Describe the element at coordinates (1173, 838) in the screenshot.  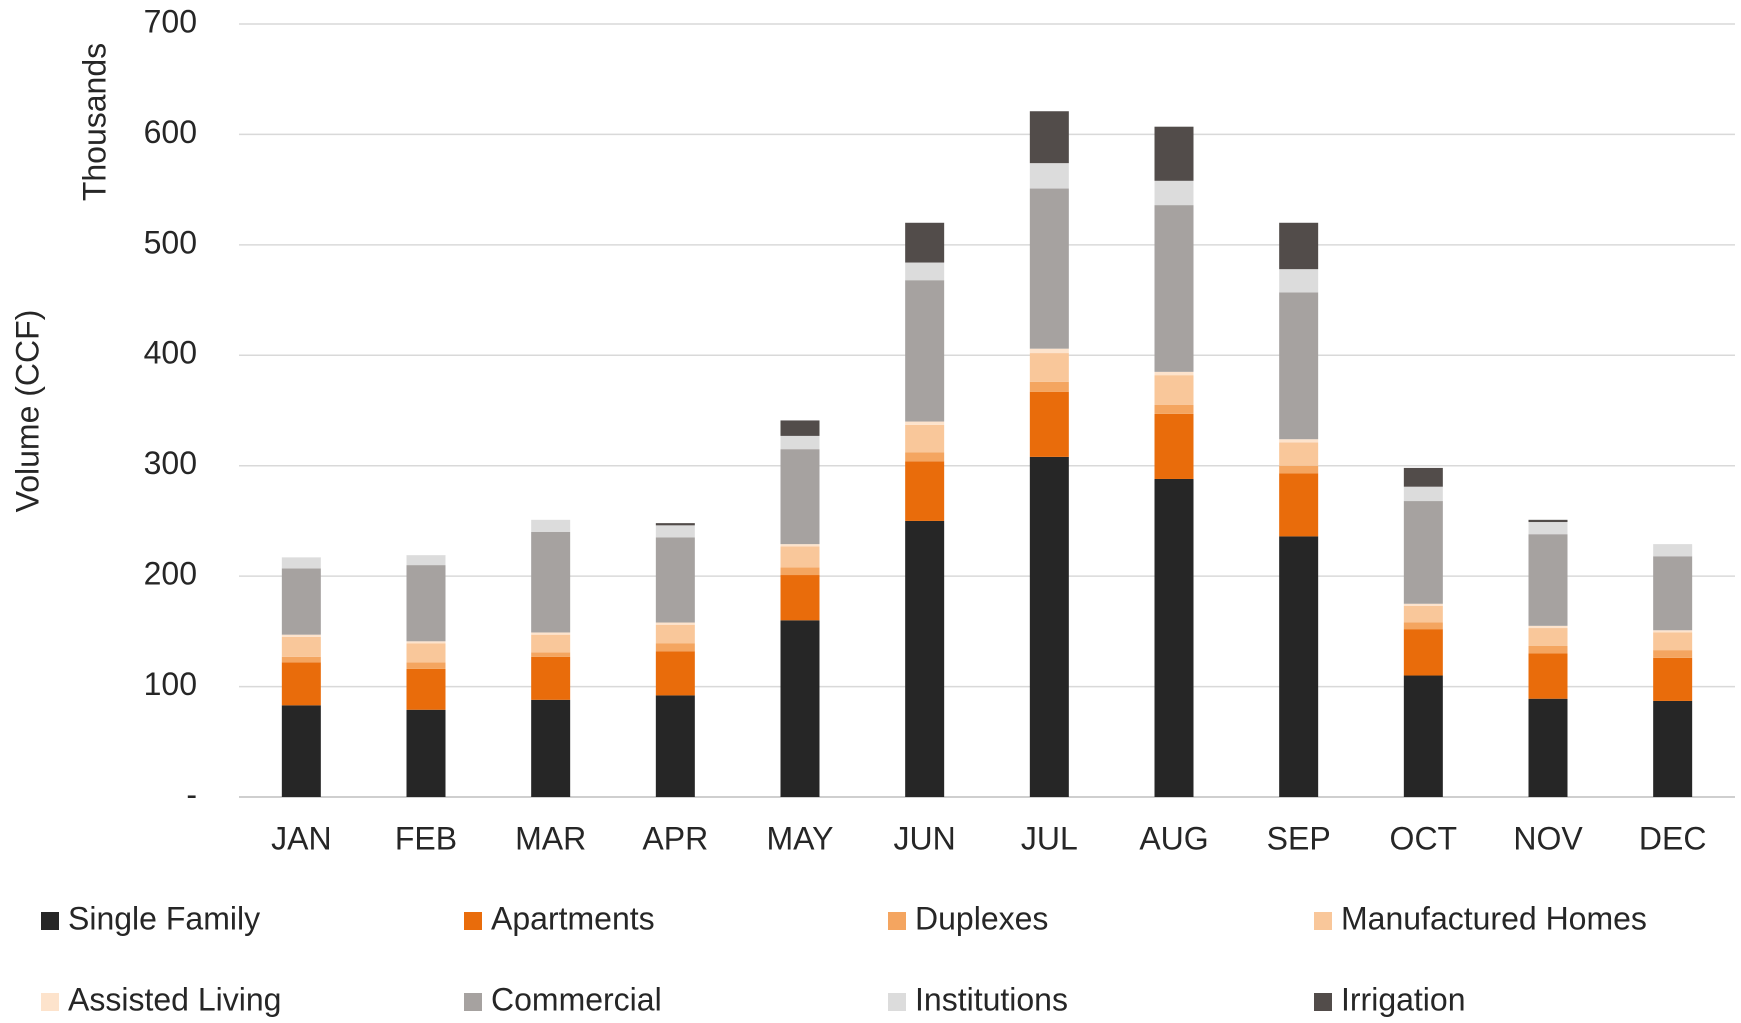
I see `x-tick-label: AUG` at that location.